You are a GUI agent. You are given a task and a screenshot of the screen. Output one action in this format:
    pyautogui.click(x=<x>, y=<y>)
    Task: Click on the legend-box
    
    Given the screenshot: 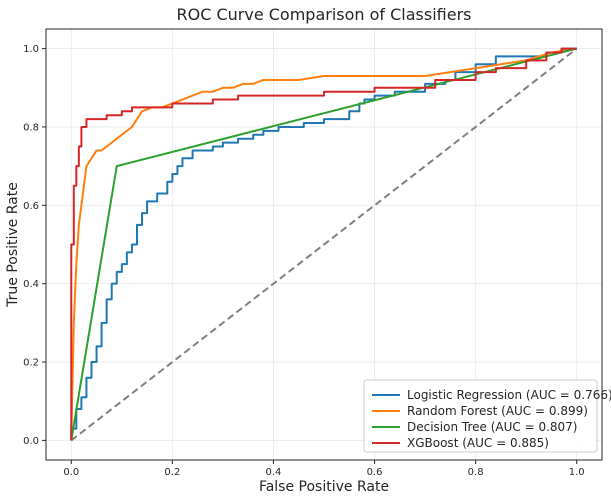 What is the action you would take?
    pyautogui.click(x=480, y=416)
    